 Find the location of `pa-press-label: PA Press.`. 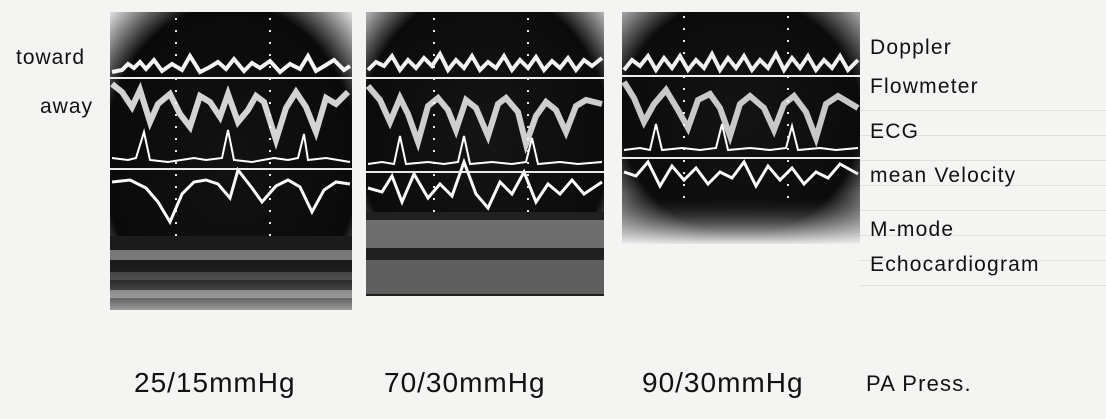

pa-press-label: PA Press. is located at coordinates (919, 383).